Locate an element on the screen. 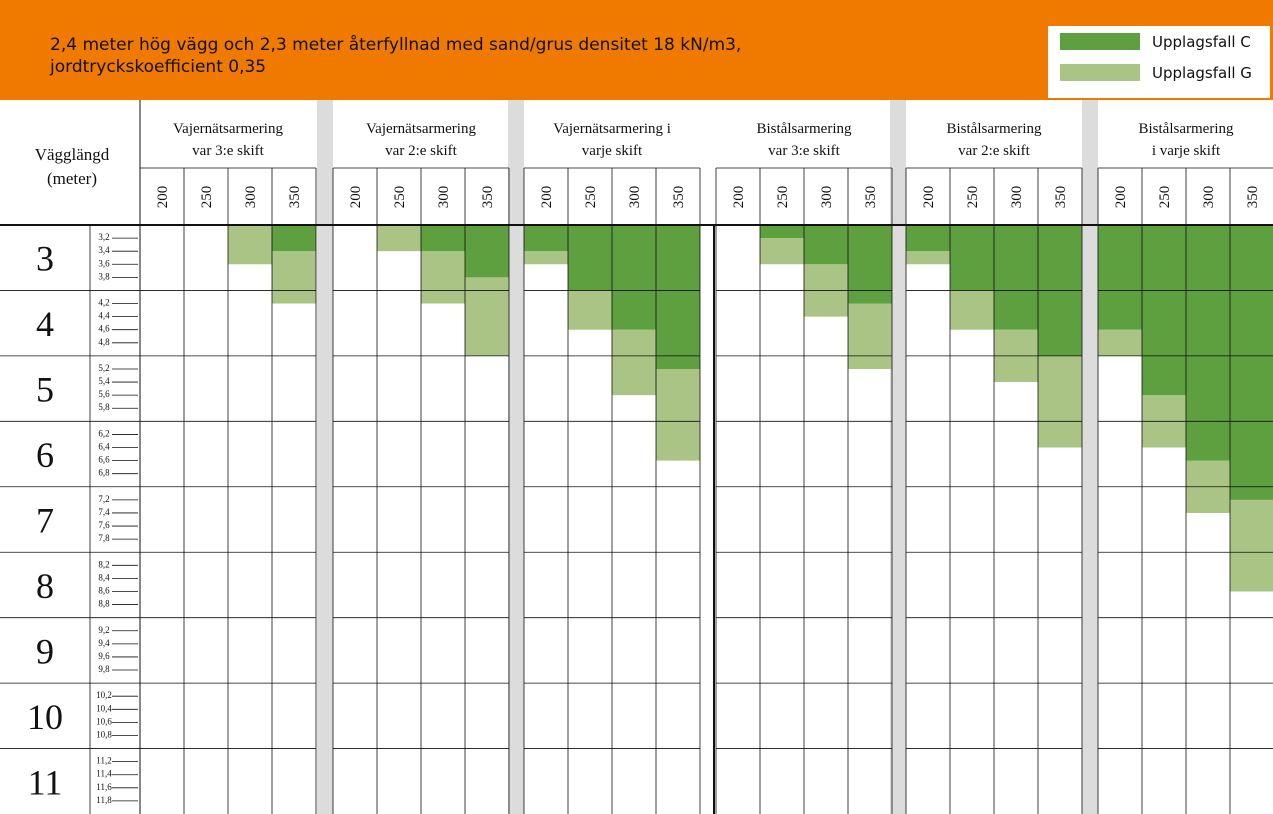 The height and width of the screenshot is (814, 1273). sub-label: 3,2 is located at coordinates (103, 237).